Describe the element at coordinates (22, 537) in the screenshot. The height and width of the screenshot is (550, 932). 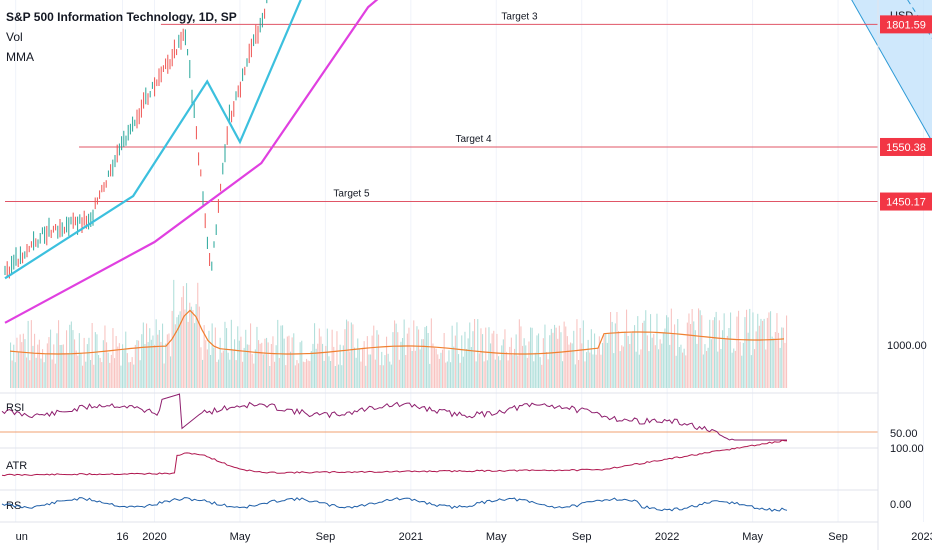
I see `x-tick-label: un` at that location.